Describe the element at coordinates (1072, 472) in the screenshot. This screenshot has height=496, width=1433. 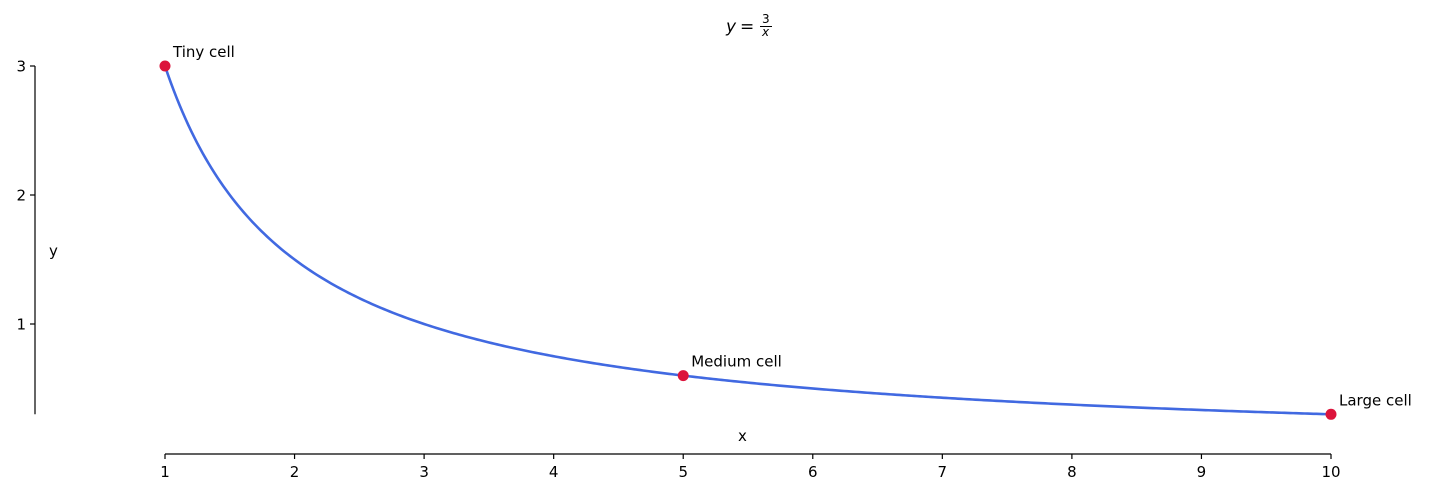
I see `x-tick-label: 8` at that location.